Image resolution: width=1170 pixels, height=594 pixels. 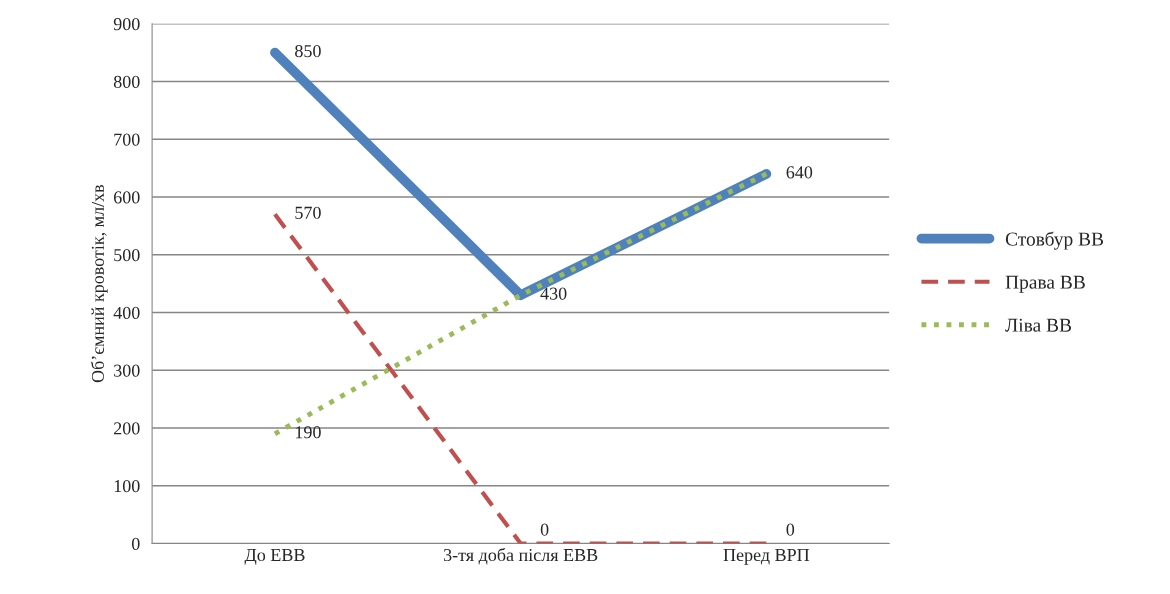 What do you see at coordinates (553, 293) in the screenshot?
I see `data-label: 430` at bounding box center [553, 293].